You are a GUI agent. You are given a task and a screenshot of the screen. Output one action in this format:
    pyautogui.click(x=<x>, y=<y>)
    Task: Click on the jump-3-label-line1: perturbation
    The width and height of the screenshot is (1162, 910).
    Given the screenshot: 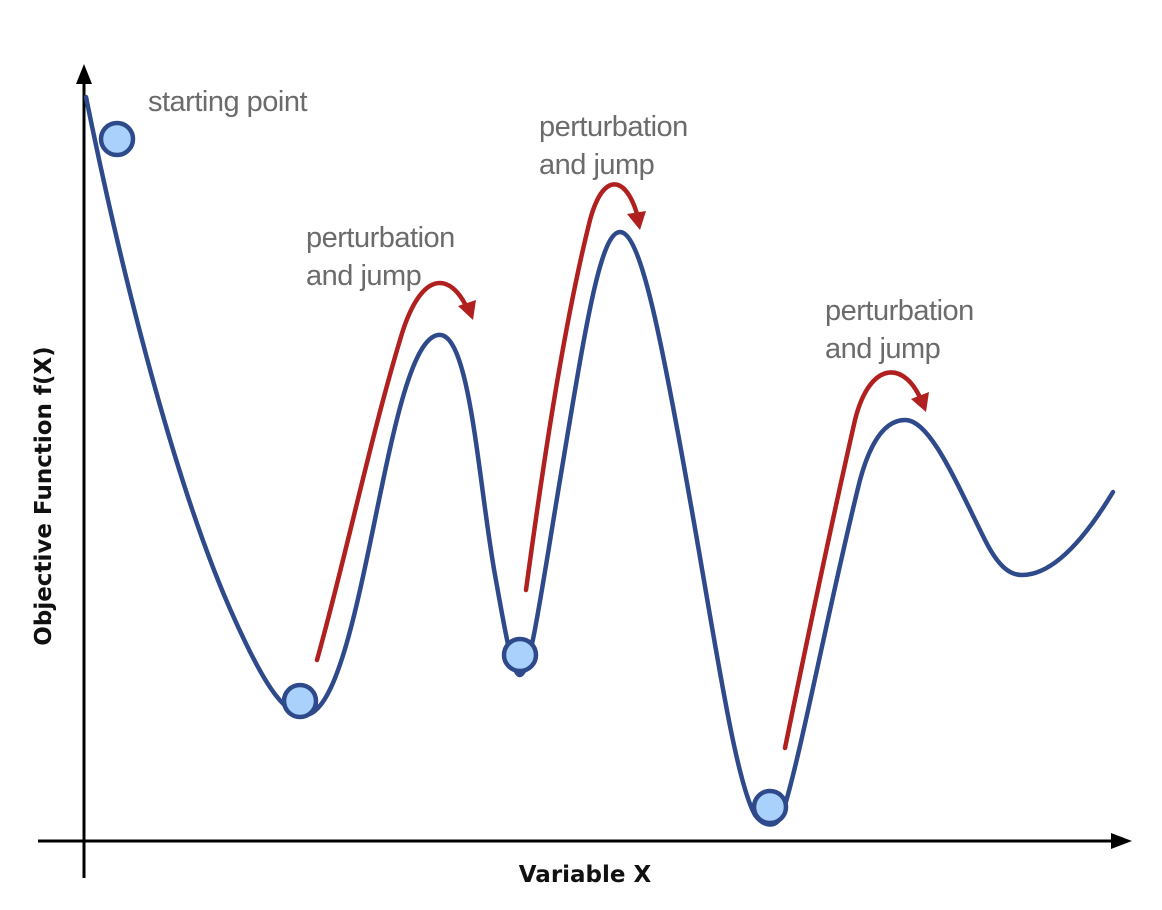 What is the action you would take?
    pyautogui.click(x=899, y=311)
    